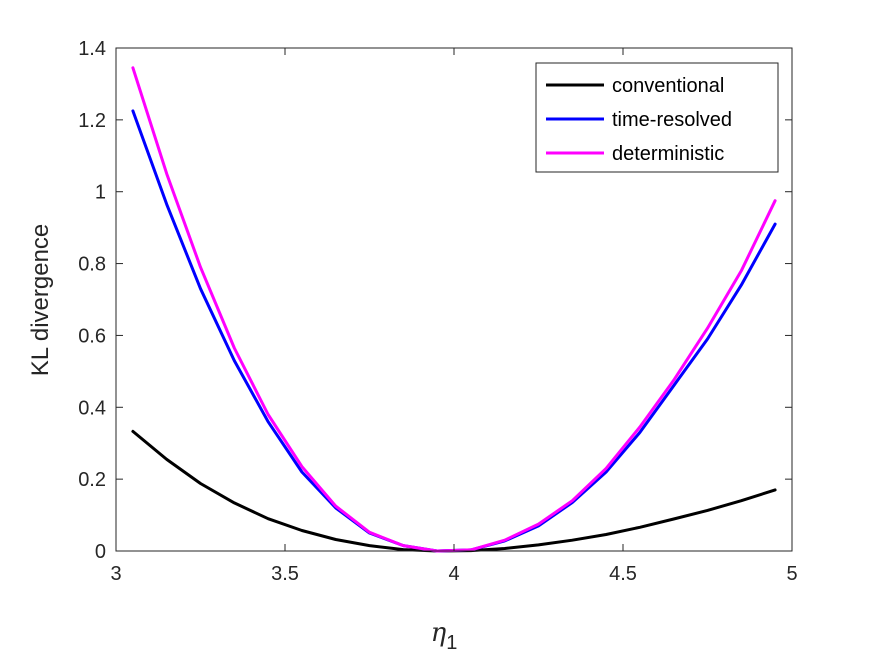 This screenshot has height=656, width=875. I want to click on x-axis-label-symbol: η, so click(439, 633).